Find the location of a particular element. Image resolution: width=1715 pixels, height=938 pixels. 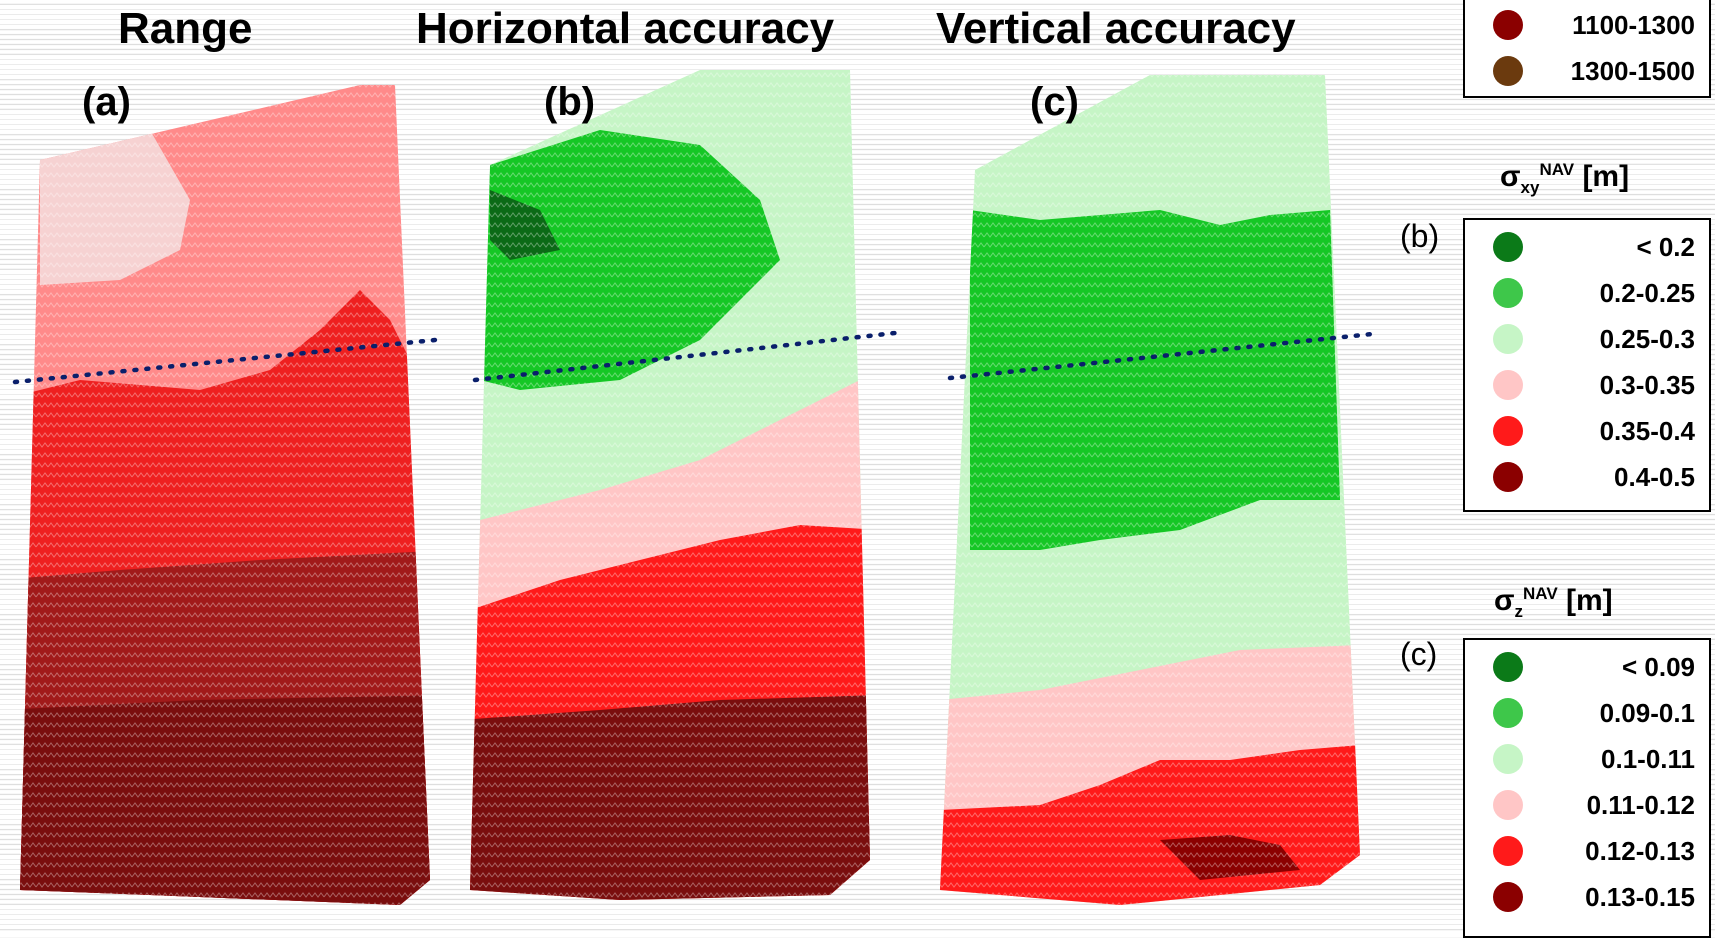

sigma-xy-legend-title: σxyNAV [m] is located at coordinates (1564, 179).